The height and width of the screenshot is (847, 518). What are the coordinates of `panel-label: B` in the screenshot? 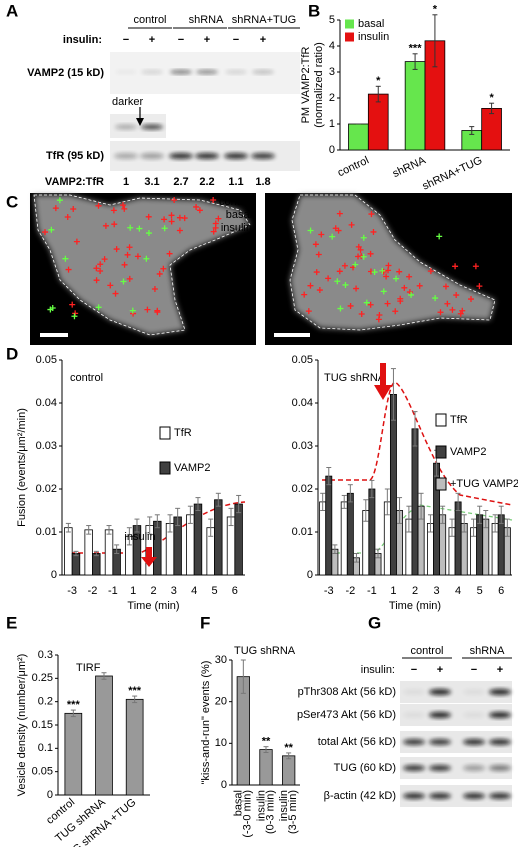 It's located at (314, 10).